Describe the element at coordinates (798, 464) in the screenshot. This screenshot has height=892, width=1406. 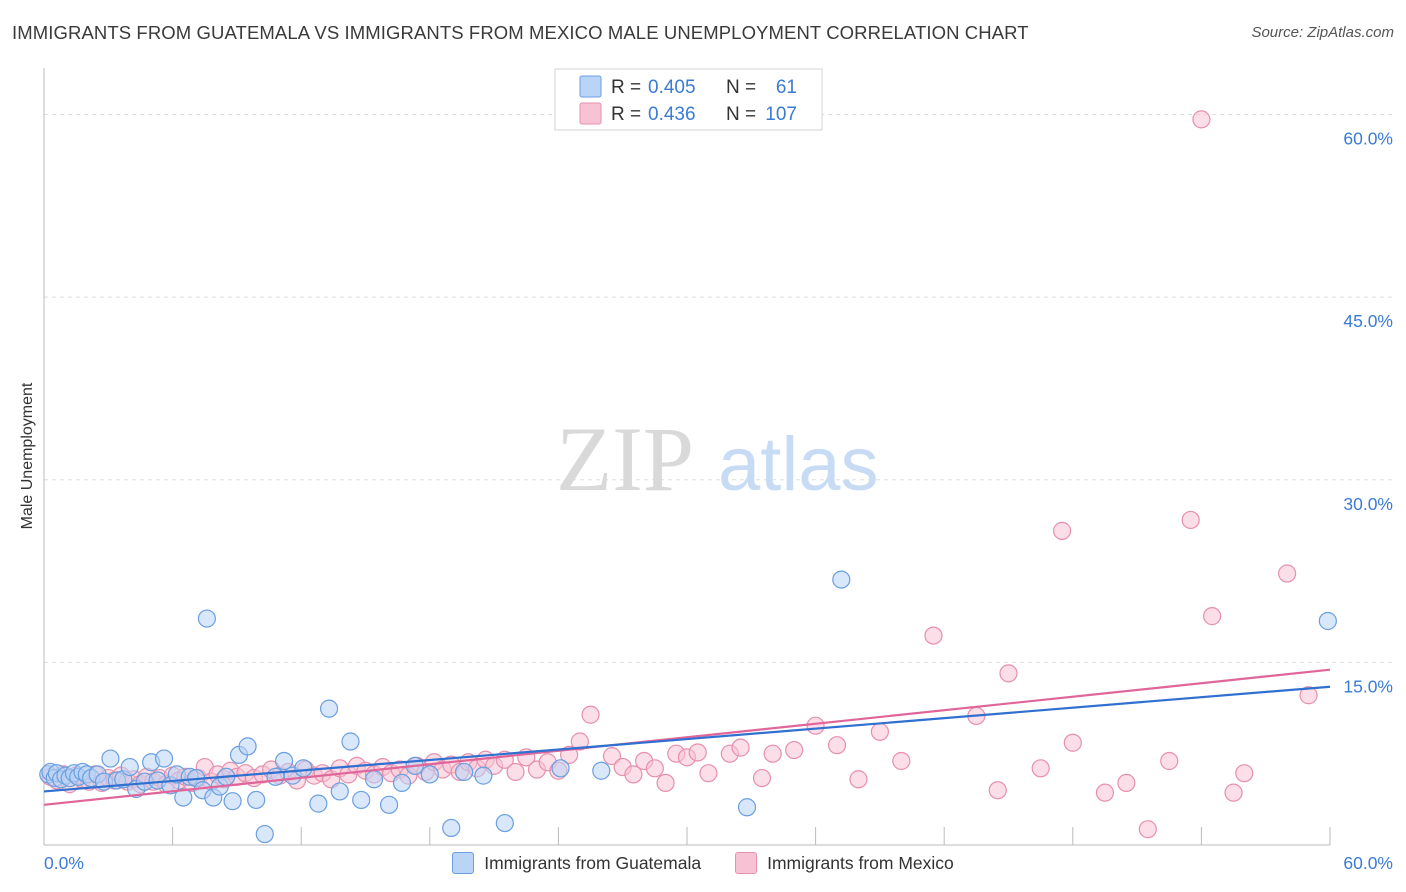
I see `watermark-atlas: atlas` at that location.